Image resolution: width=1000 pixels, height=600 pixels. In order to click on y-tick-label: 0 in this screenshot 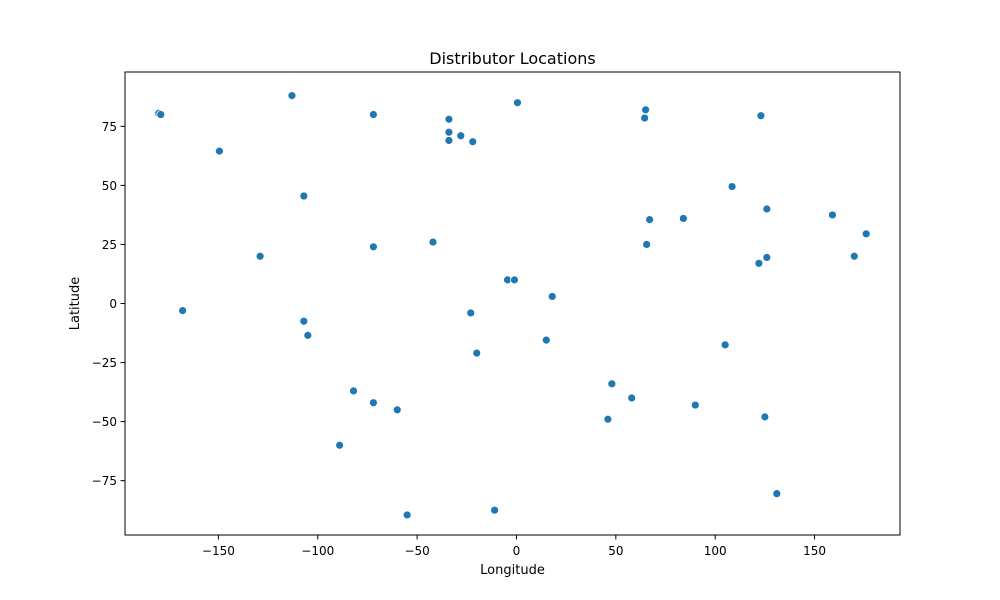, I will do `click(113, 304)`.